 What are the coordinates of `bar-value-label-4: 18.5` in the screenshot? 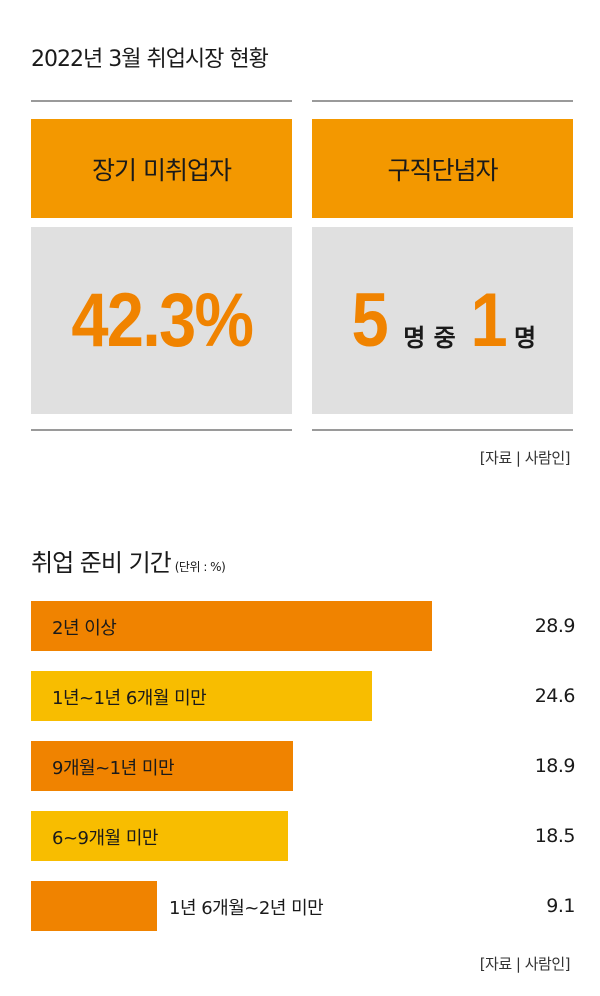 It's located at (555, 836).